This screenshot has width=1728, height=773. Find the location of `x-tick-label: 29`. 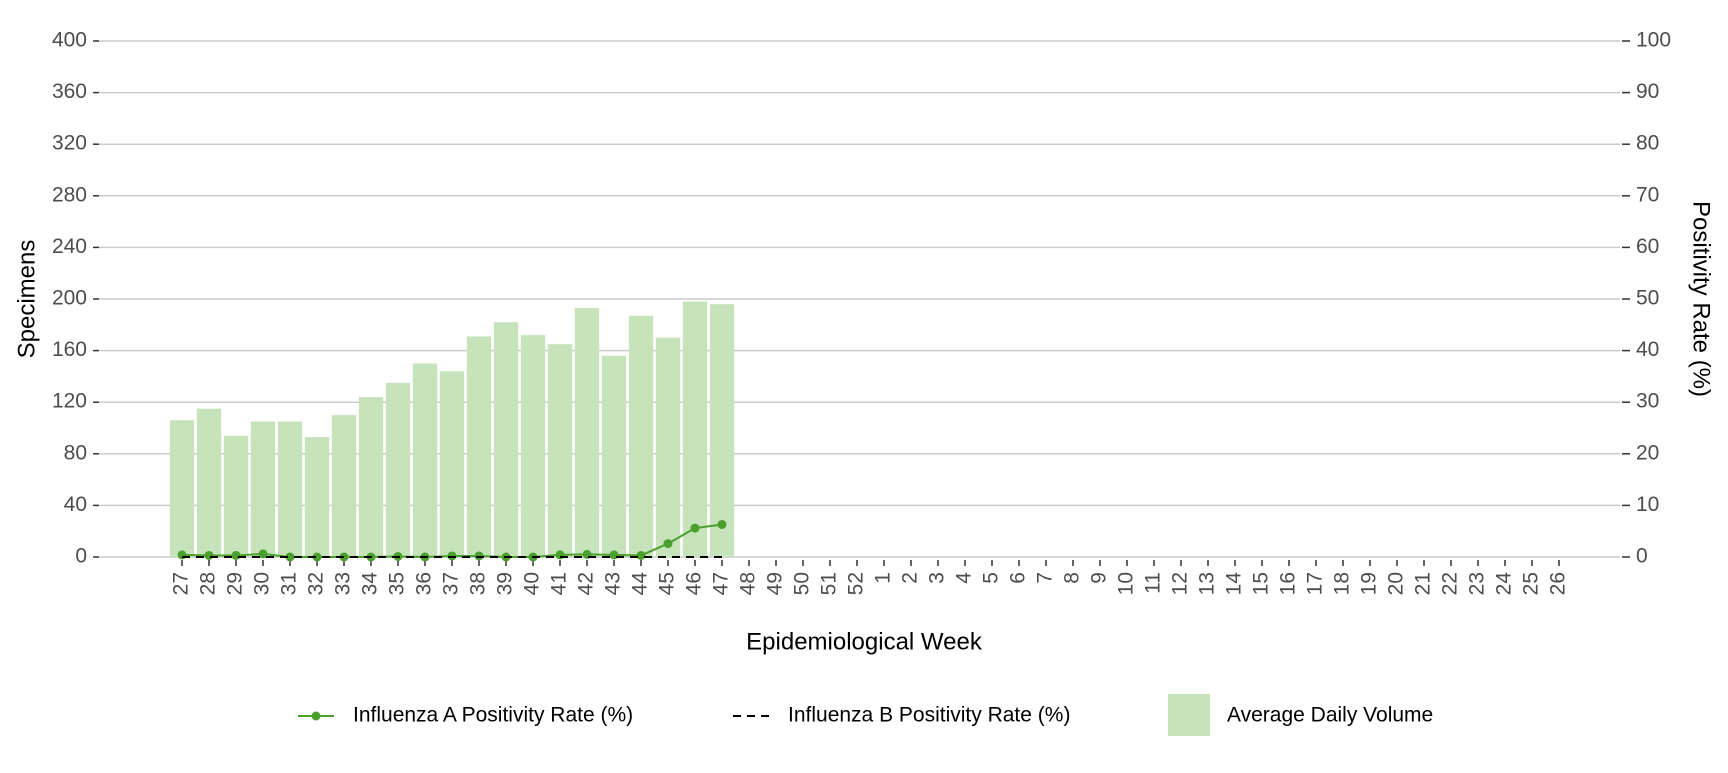

x-tick-label: 29 is located at coordinates (235, 583).